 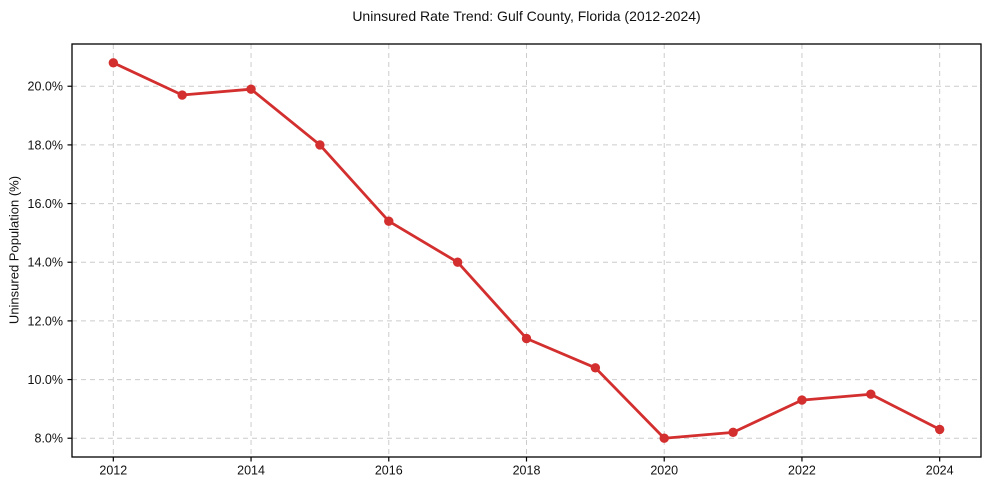 What do you see at coordinates (940, 471) in the screenshot?
I see `x-tick-label: 2024` at bounding box center [940, 471].